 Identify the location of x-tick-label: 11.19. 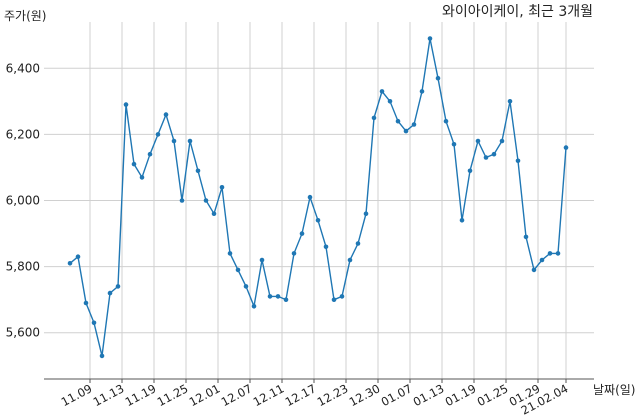
(141, 395).